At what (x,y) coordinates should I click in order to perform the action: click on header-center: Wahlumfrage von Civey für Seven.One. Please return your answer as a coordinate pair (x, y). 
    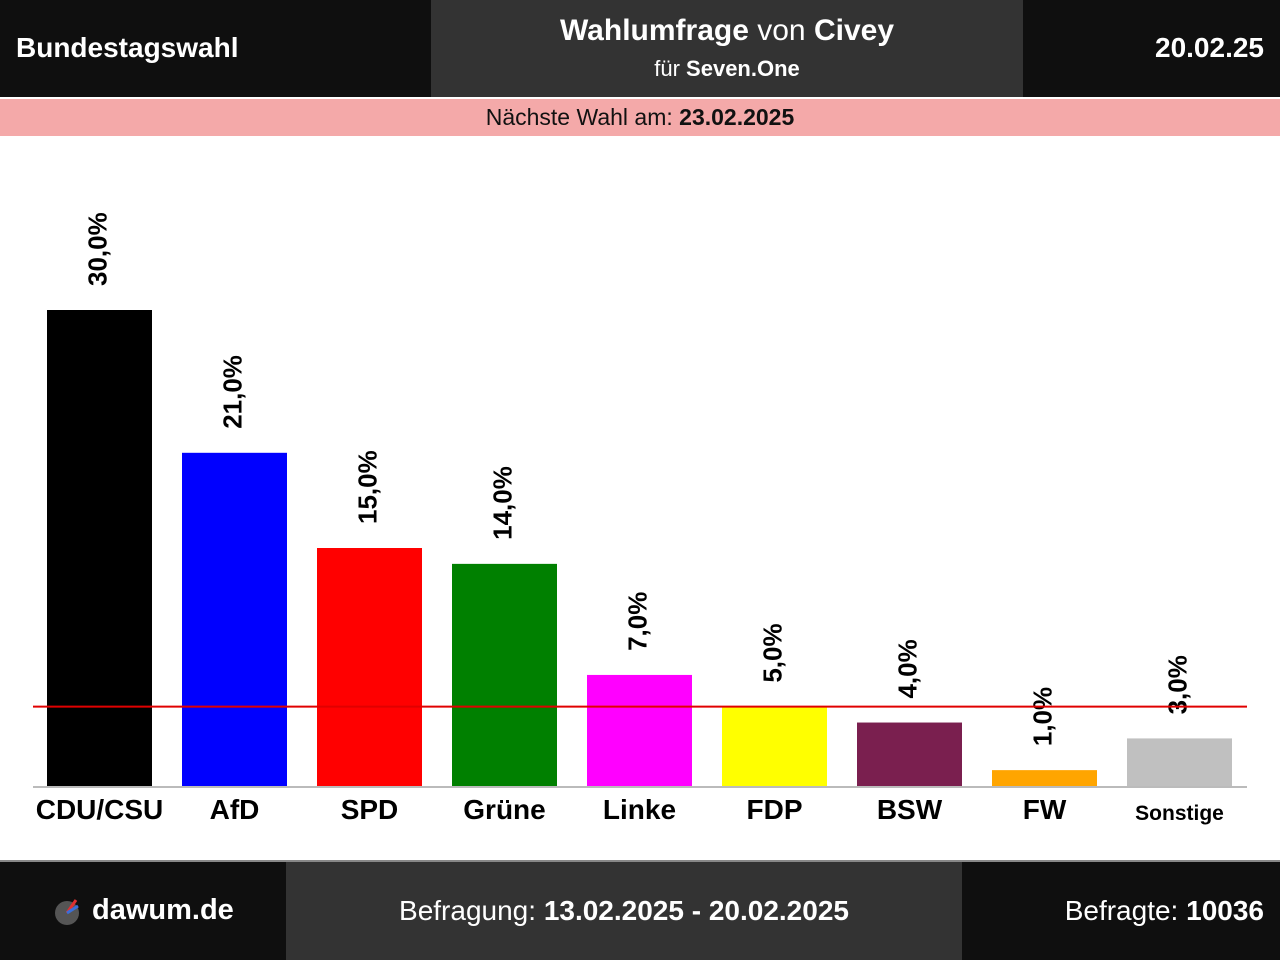
    Looking at the image, I should click on (727, 48).